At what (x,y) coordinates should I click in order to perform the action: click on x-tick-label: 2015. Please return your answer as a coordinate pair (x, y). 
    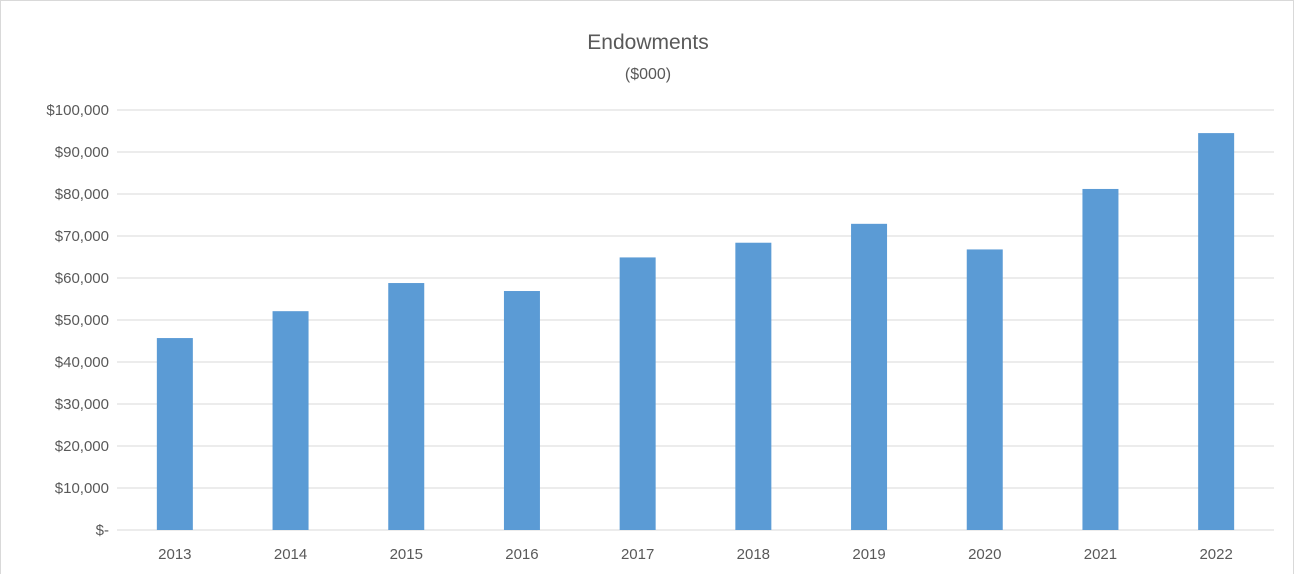
    Looking at the image, I should click on (406, 554).